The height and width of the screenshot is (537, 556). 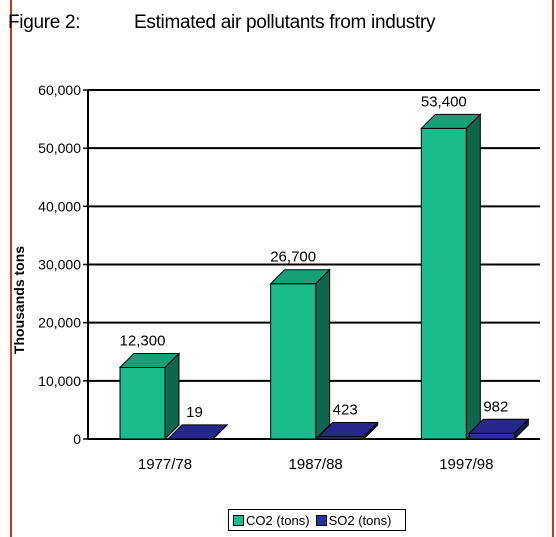 I want to click on left-border, so click(x=11, y=268).